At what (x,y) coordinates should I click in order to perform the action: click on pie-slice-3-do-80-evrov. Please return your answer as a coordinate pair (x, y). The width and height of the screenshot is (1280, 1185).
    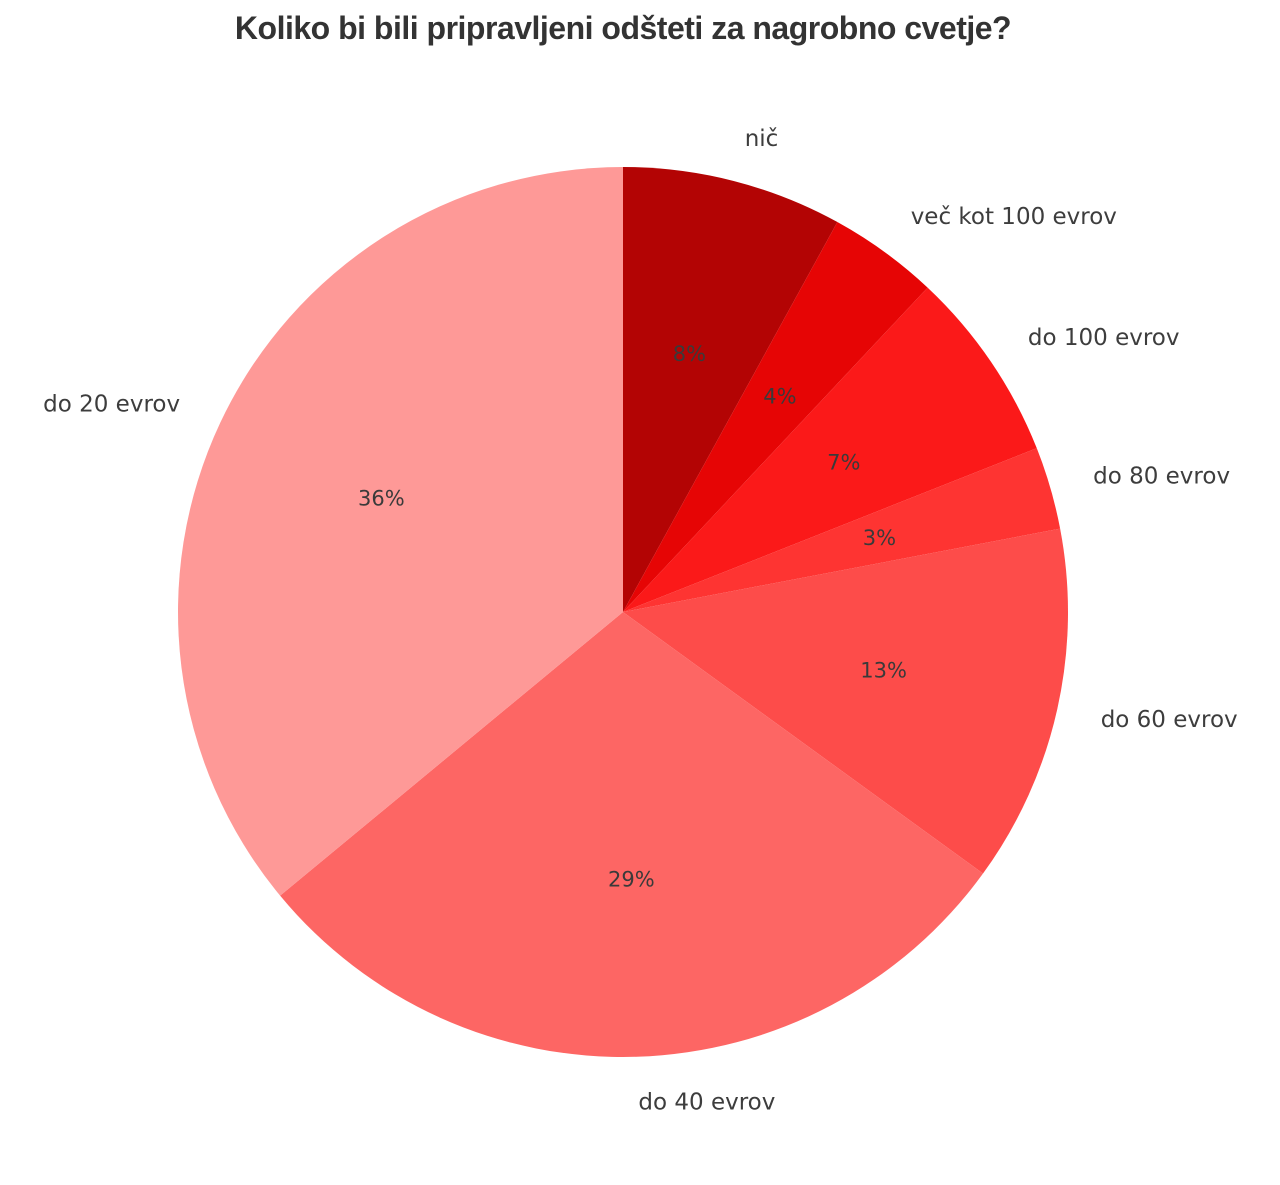
    Looking at the image, I should click on (842, 530).